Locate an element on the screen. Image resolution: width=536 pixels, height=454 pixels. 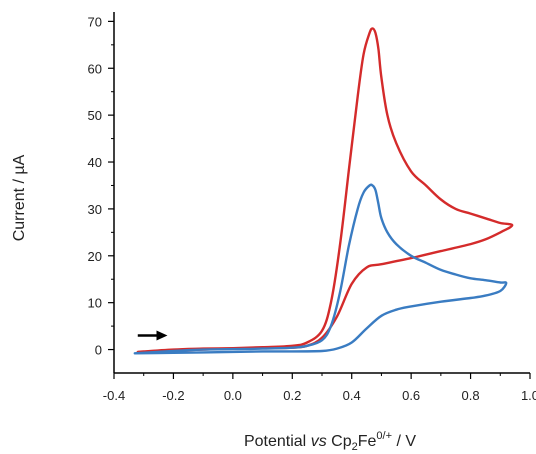
y-tick-label: 50 is located at coordinates (95, 115).